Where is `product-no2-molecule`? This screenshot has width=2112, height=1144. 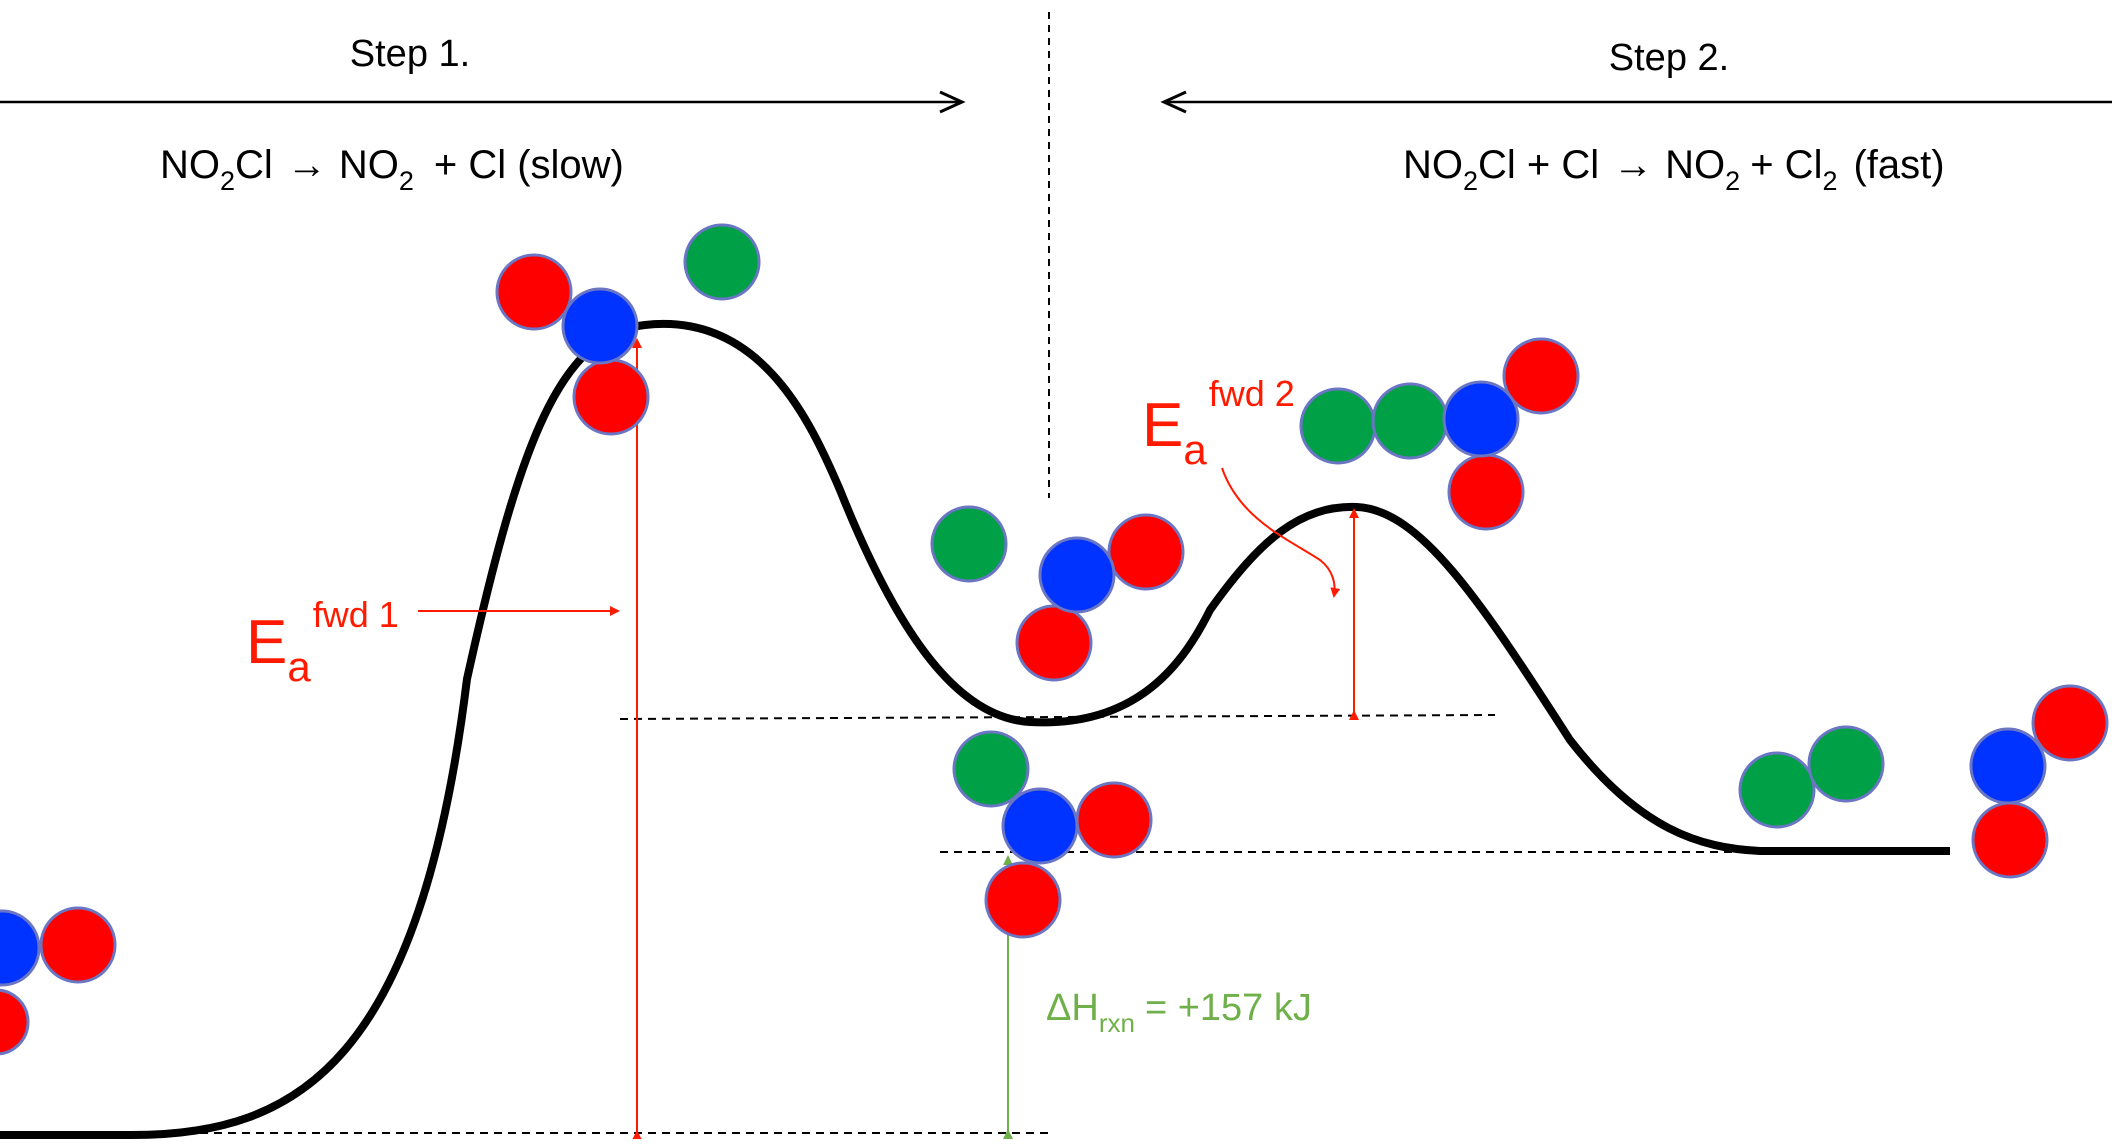
product-no2-molecule is located at coordinates (2039, 781).